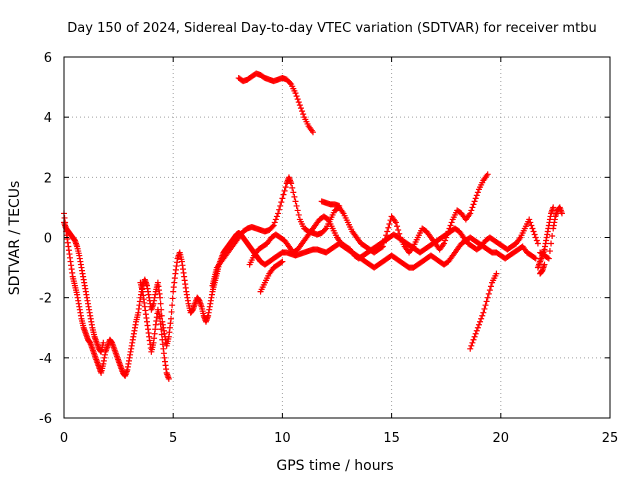 Image resolution: width=640 pixels, height=480 pixels. I want to click on x-tick-label: 0, so click(64, 438).